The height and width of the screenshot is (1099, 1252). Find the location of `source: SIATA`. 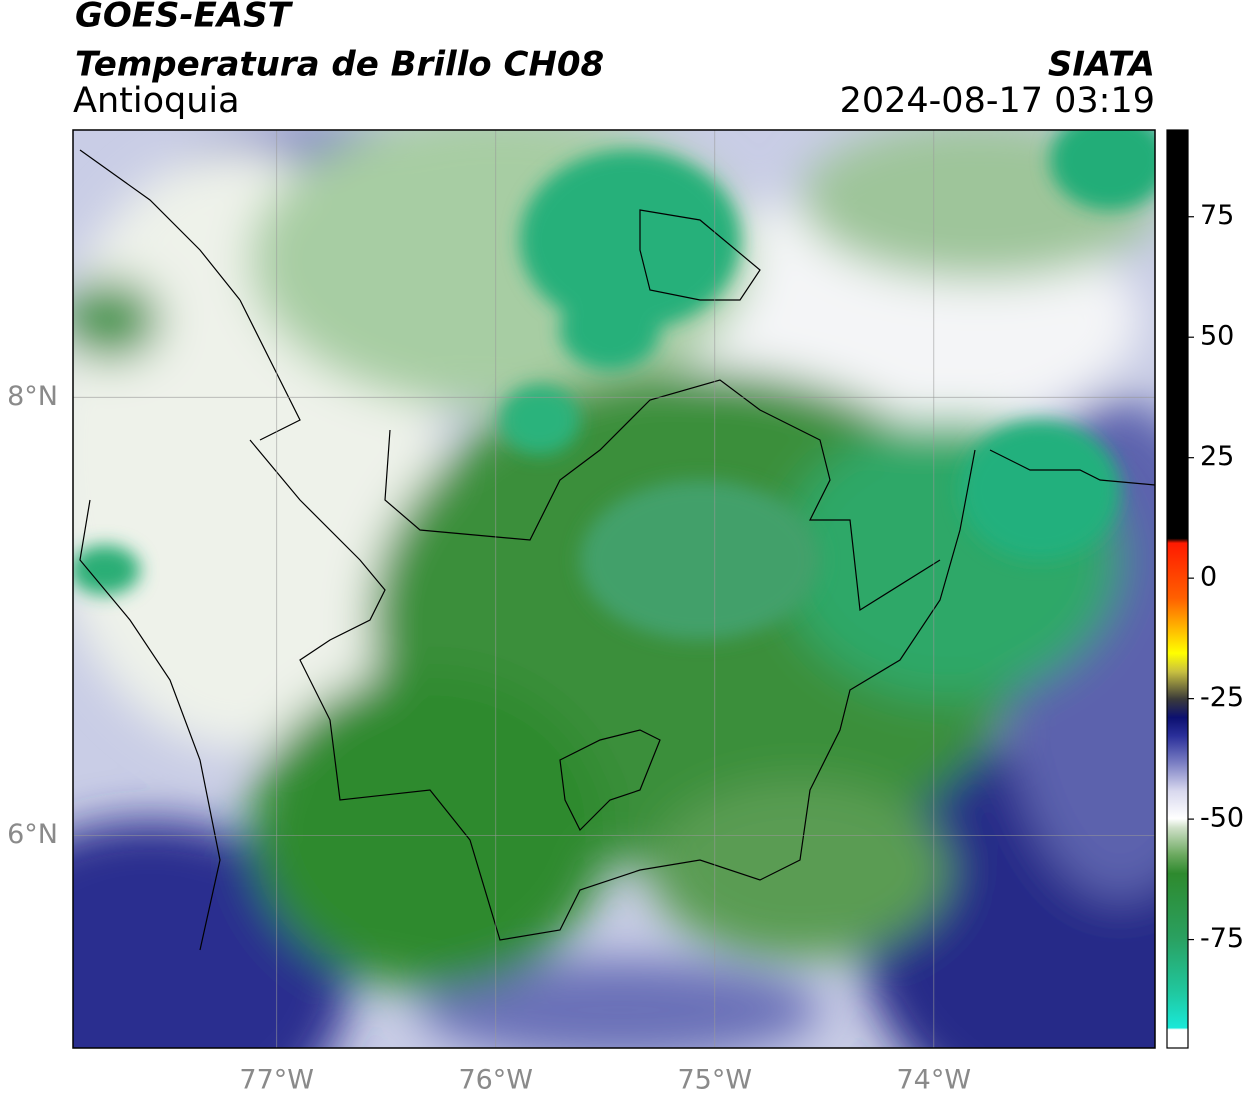

source: SIATA is located at coordinates (1101, 65).